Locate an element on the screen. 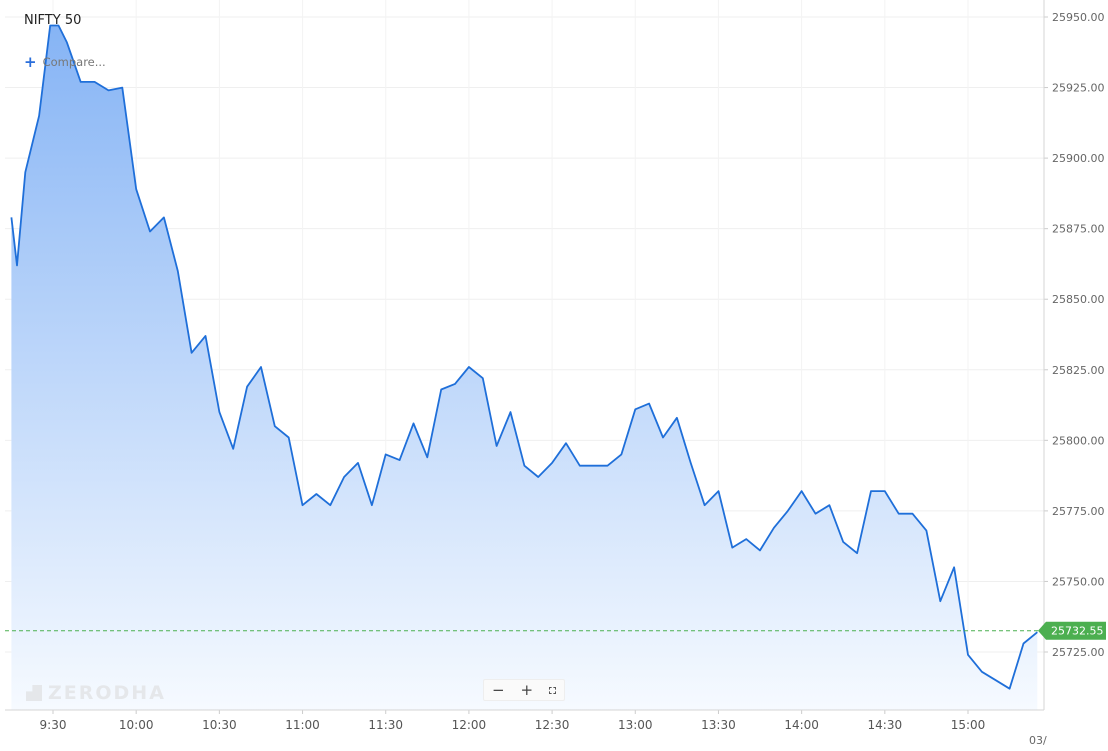 The image size is (1108, 751). last-price-label: 25732.55 is located at coordinates (1077, 631).